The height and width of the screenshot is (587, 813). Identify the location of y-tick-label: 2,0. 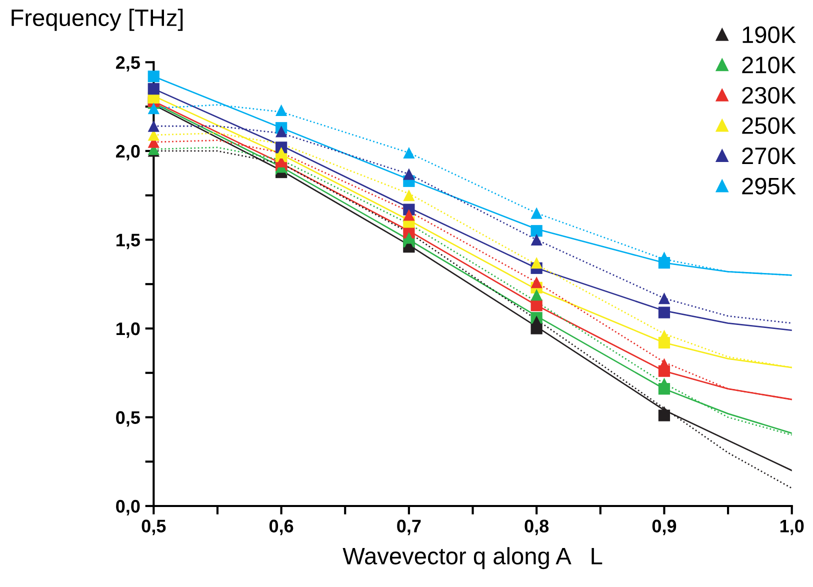
(128, 152).